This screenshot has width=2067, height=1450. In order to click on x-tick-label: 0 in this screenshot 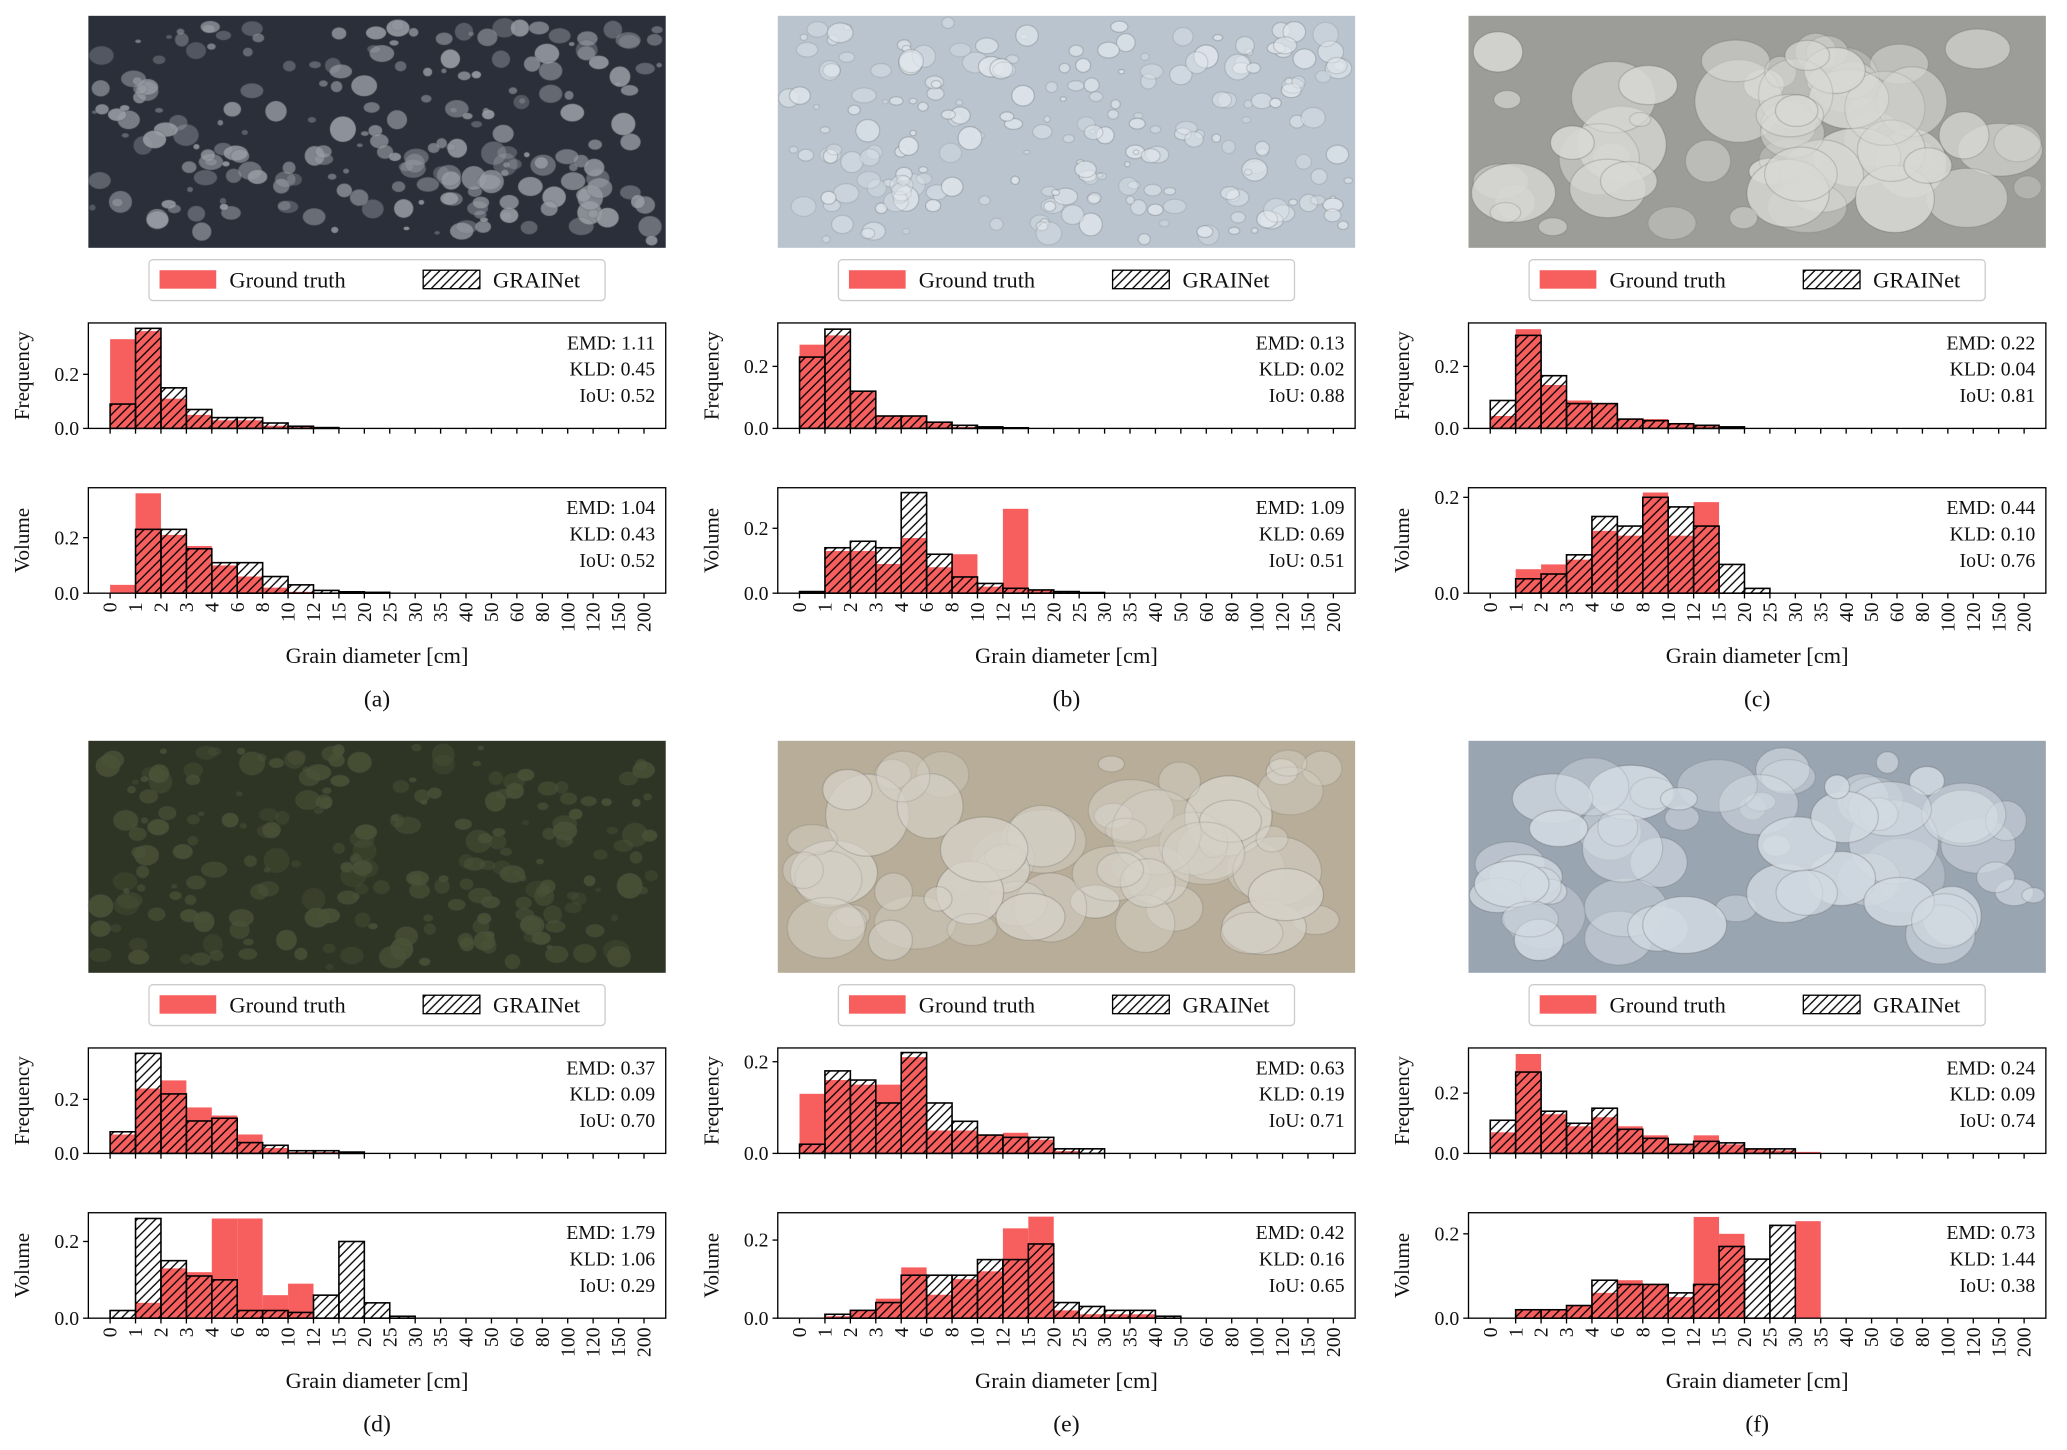, I will do `click(1491, 1332)`.